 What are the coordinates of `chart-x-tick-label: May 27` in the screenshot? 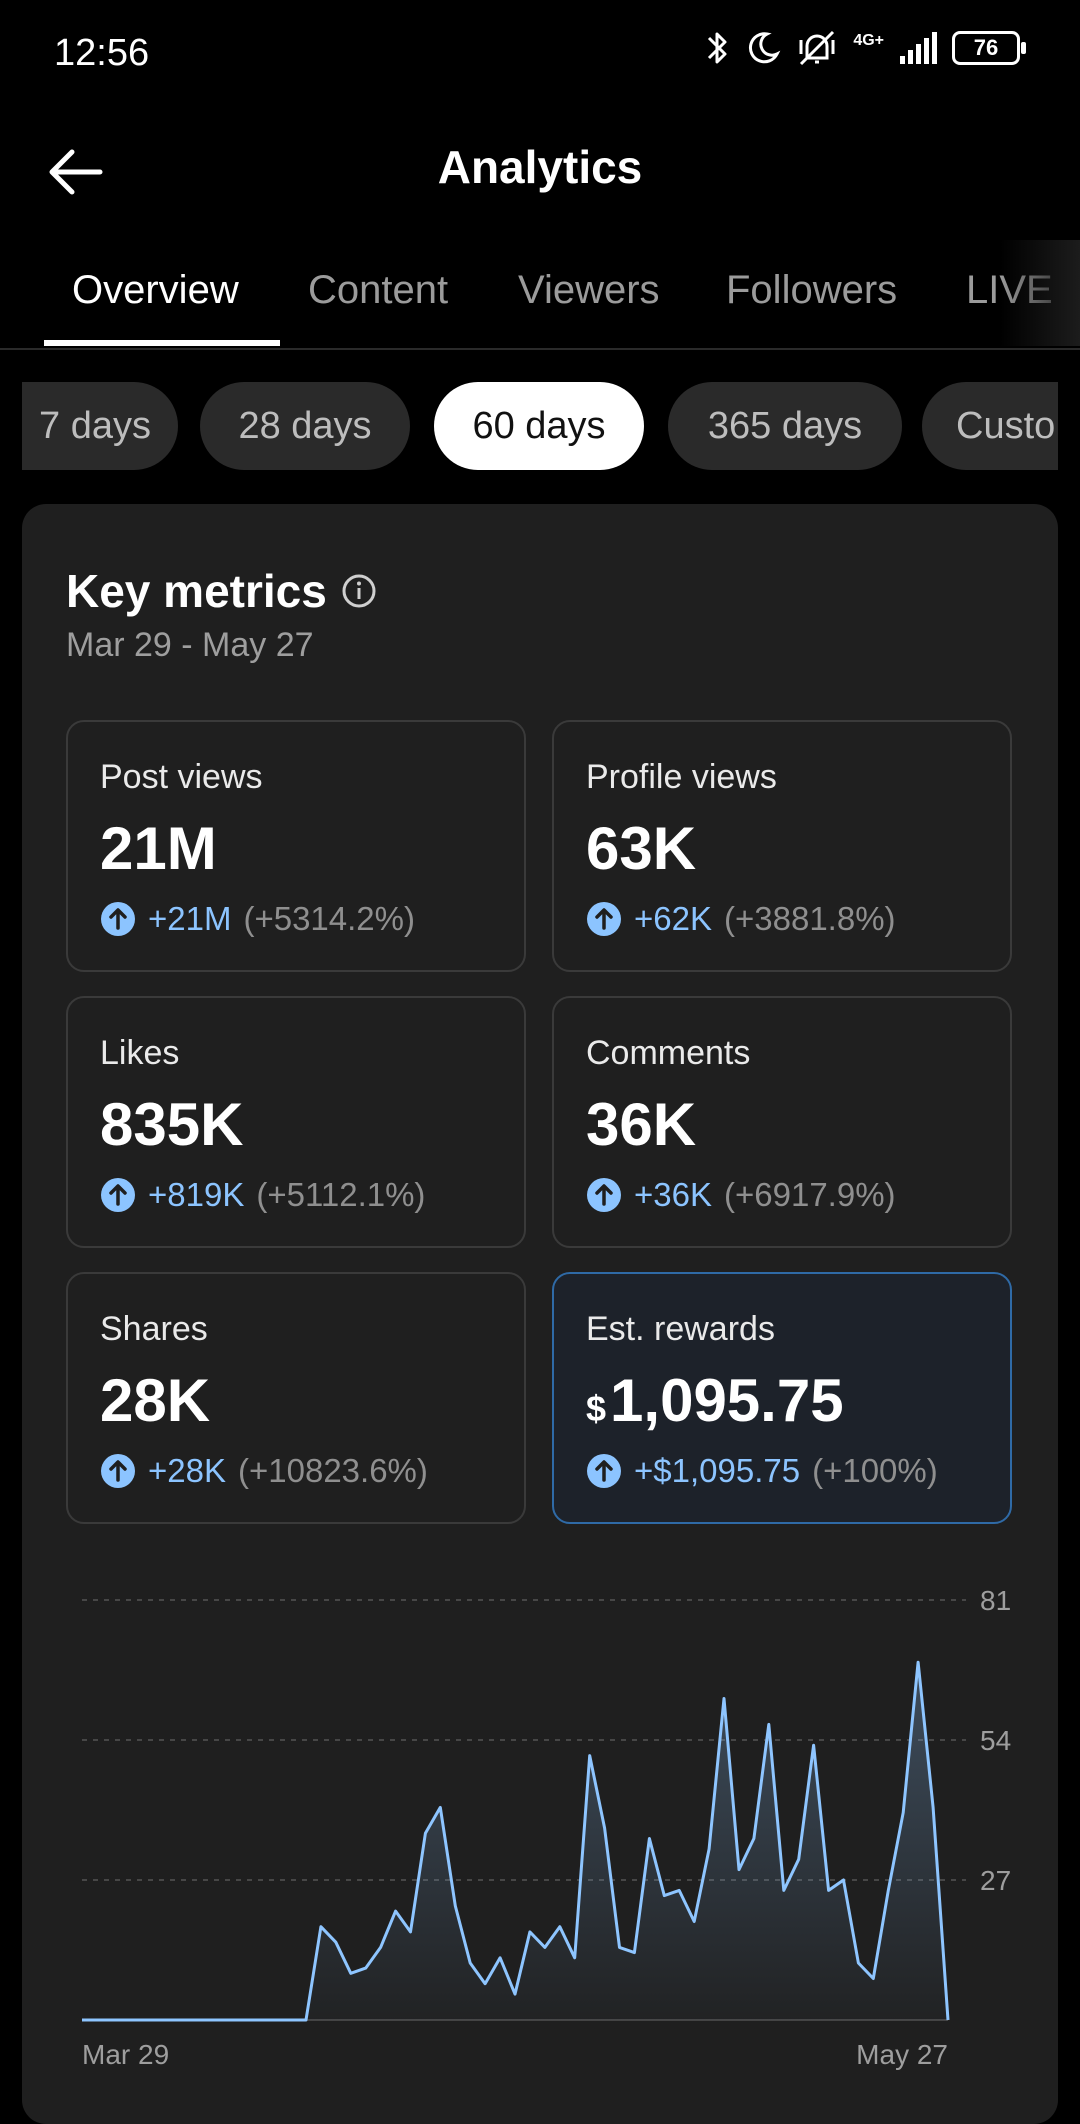 It's located at (902, 2054).